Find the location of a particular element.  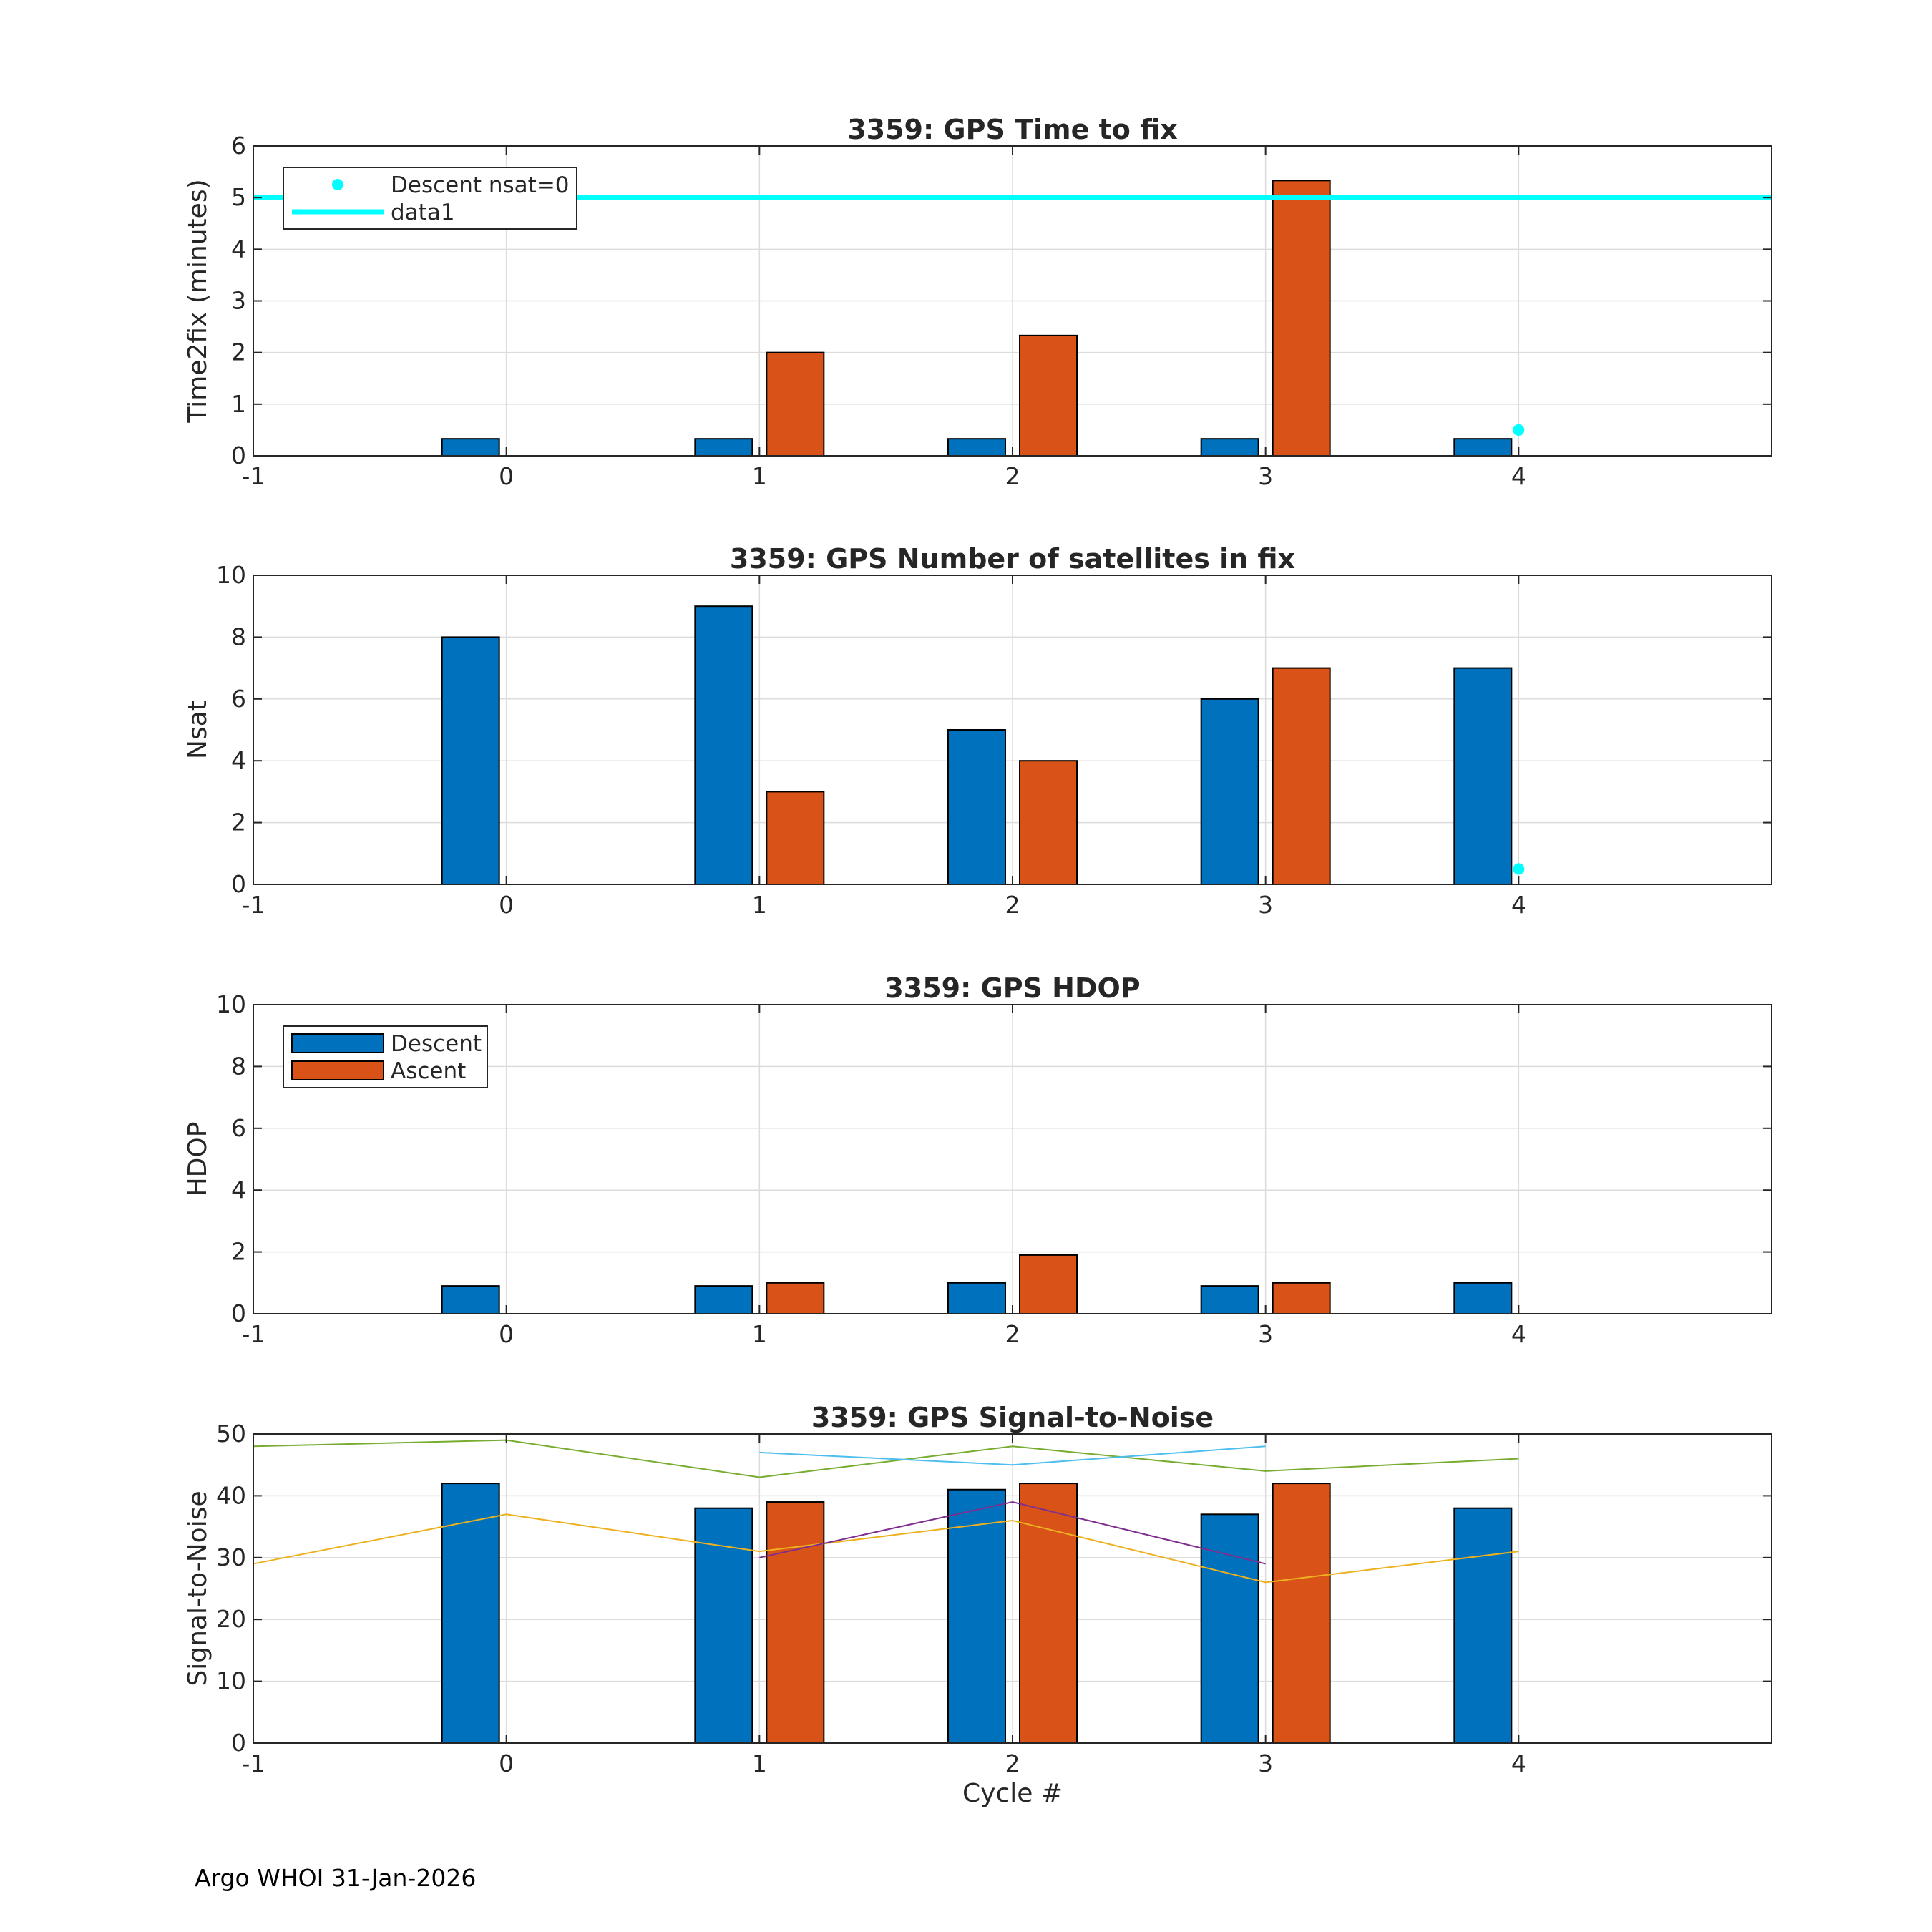

chart-title: 3359: GPS Time to fix is located at coordinates (1012, 129).